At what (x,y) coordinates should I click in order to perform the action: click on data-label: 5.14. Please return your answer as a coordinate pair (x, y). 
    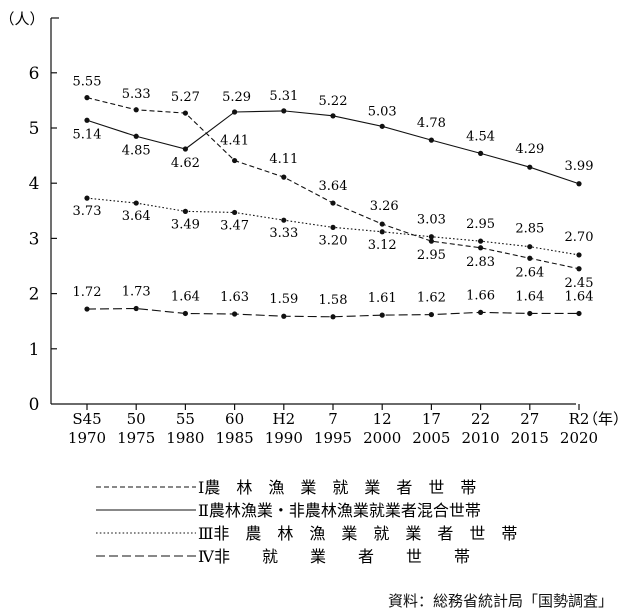
    Looking at the image, I should click on (87, 134).